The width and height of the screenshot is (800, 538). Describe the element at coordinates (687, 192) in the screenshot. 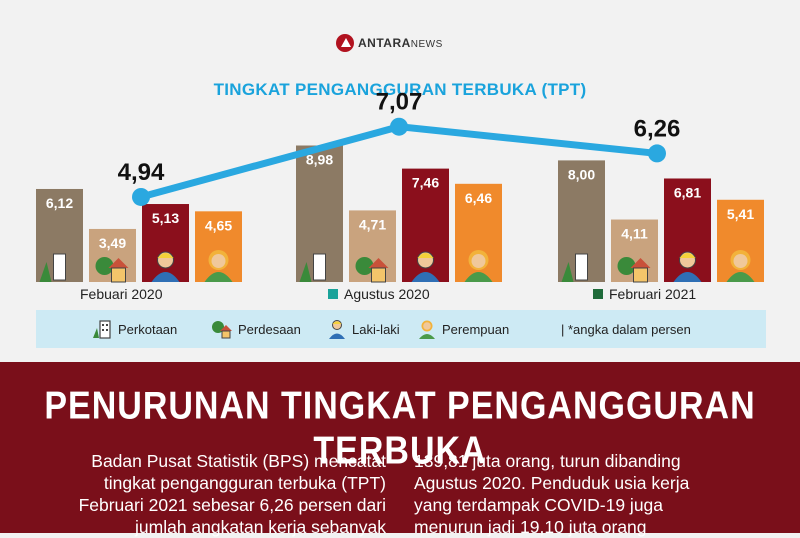

I see `bar-value-label: 6,81` at that location.